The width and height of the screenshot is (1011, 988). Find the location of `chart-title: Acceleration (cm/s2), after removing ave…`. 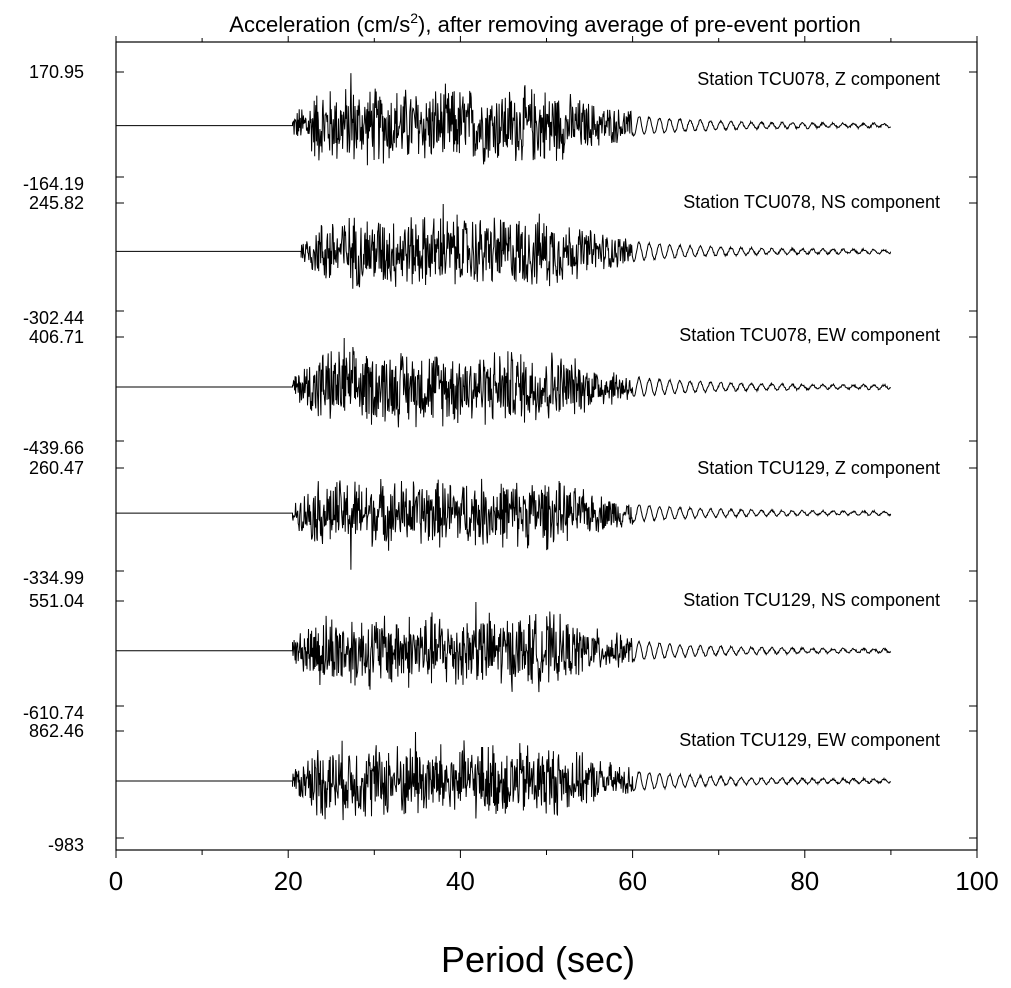

chart-title: Acceleration (cm/s2), after removing ave… is located at coordinates (544, 23).